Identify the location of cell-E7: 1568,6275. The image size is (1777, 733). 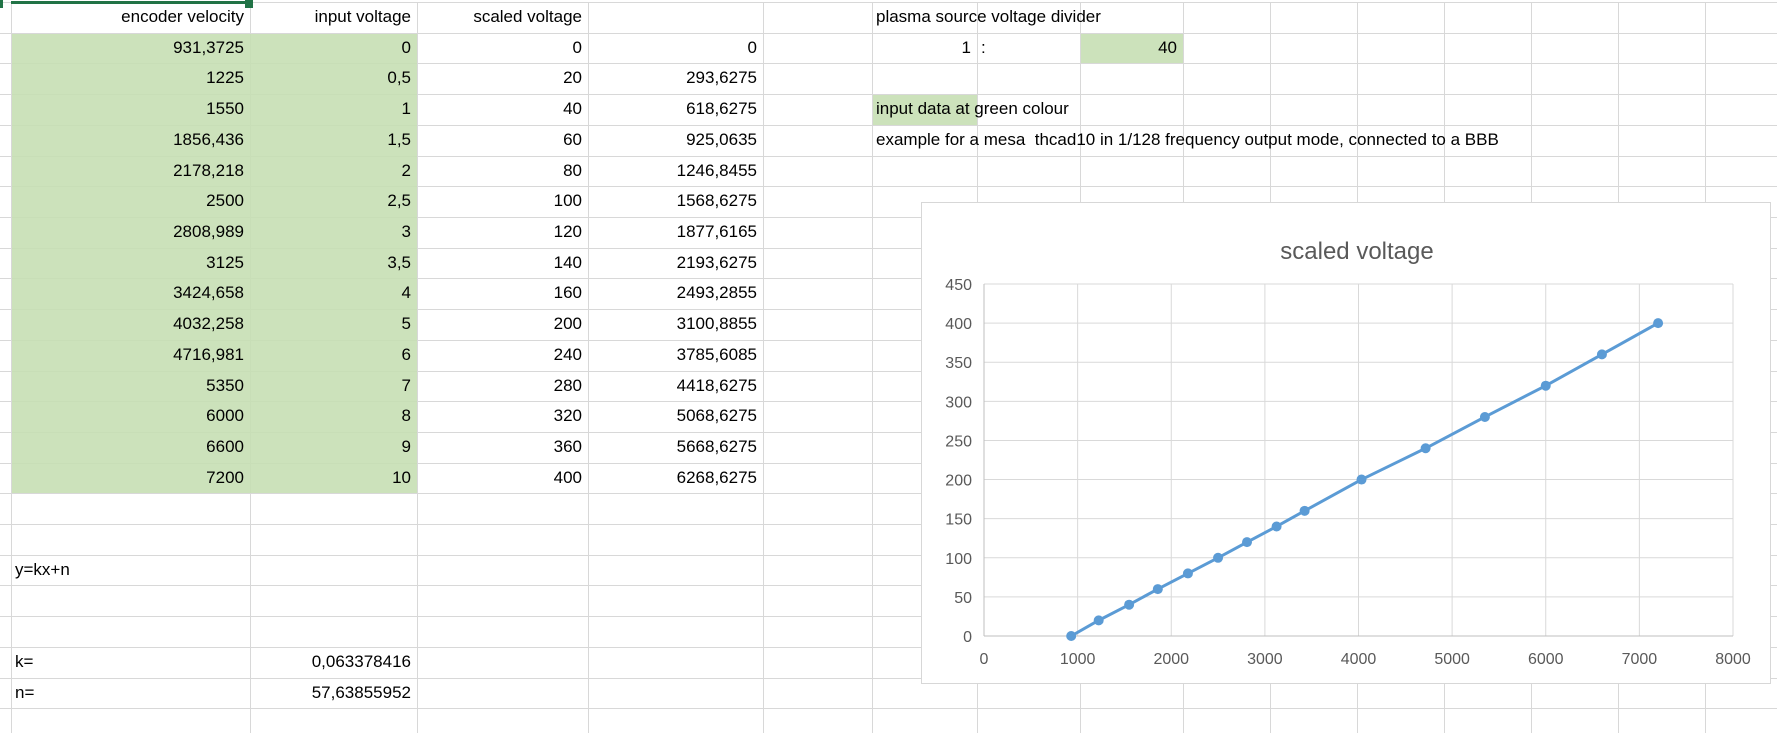
(716, 201).